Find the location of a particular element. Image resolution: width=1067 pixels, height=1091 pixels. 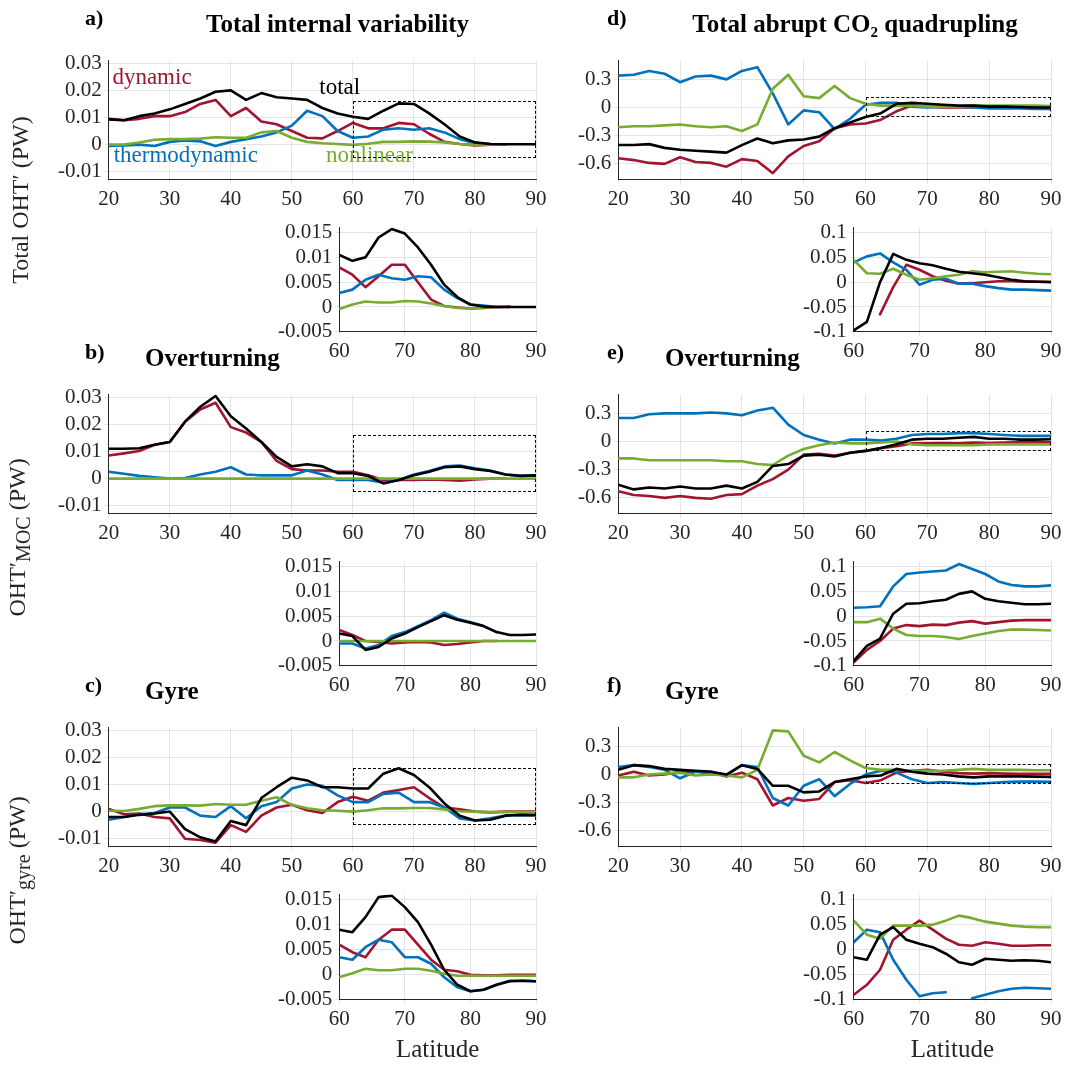

text: b) is located at coordinates (95, 352).